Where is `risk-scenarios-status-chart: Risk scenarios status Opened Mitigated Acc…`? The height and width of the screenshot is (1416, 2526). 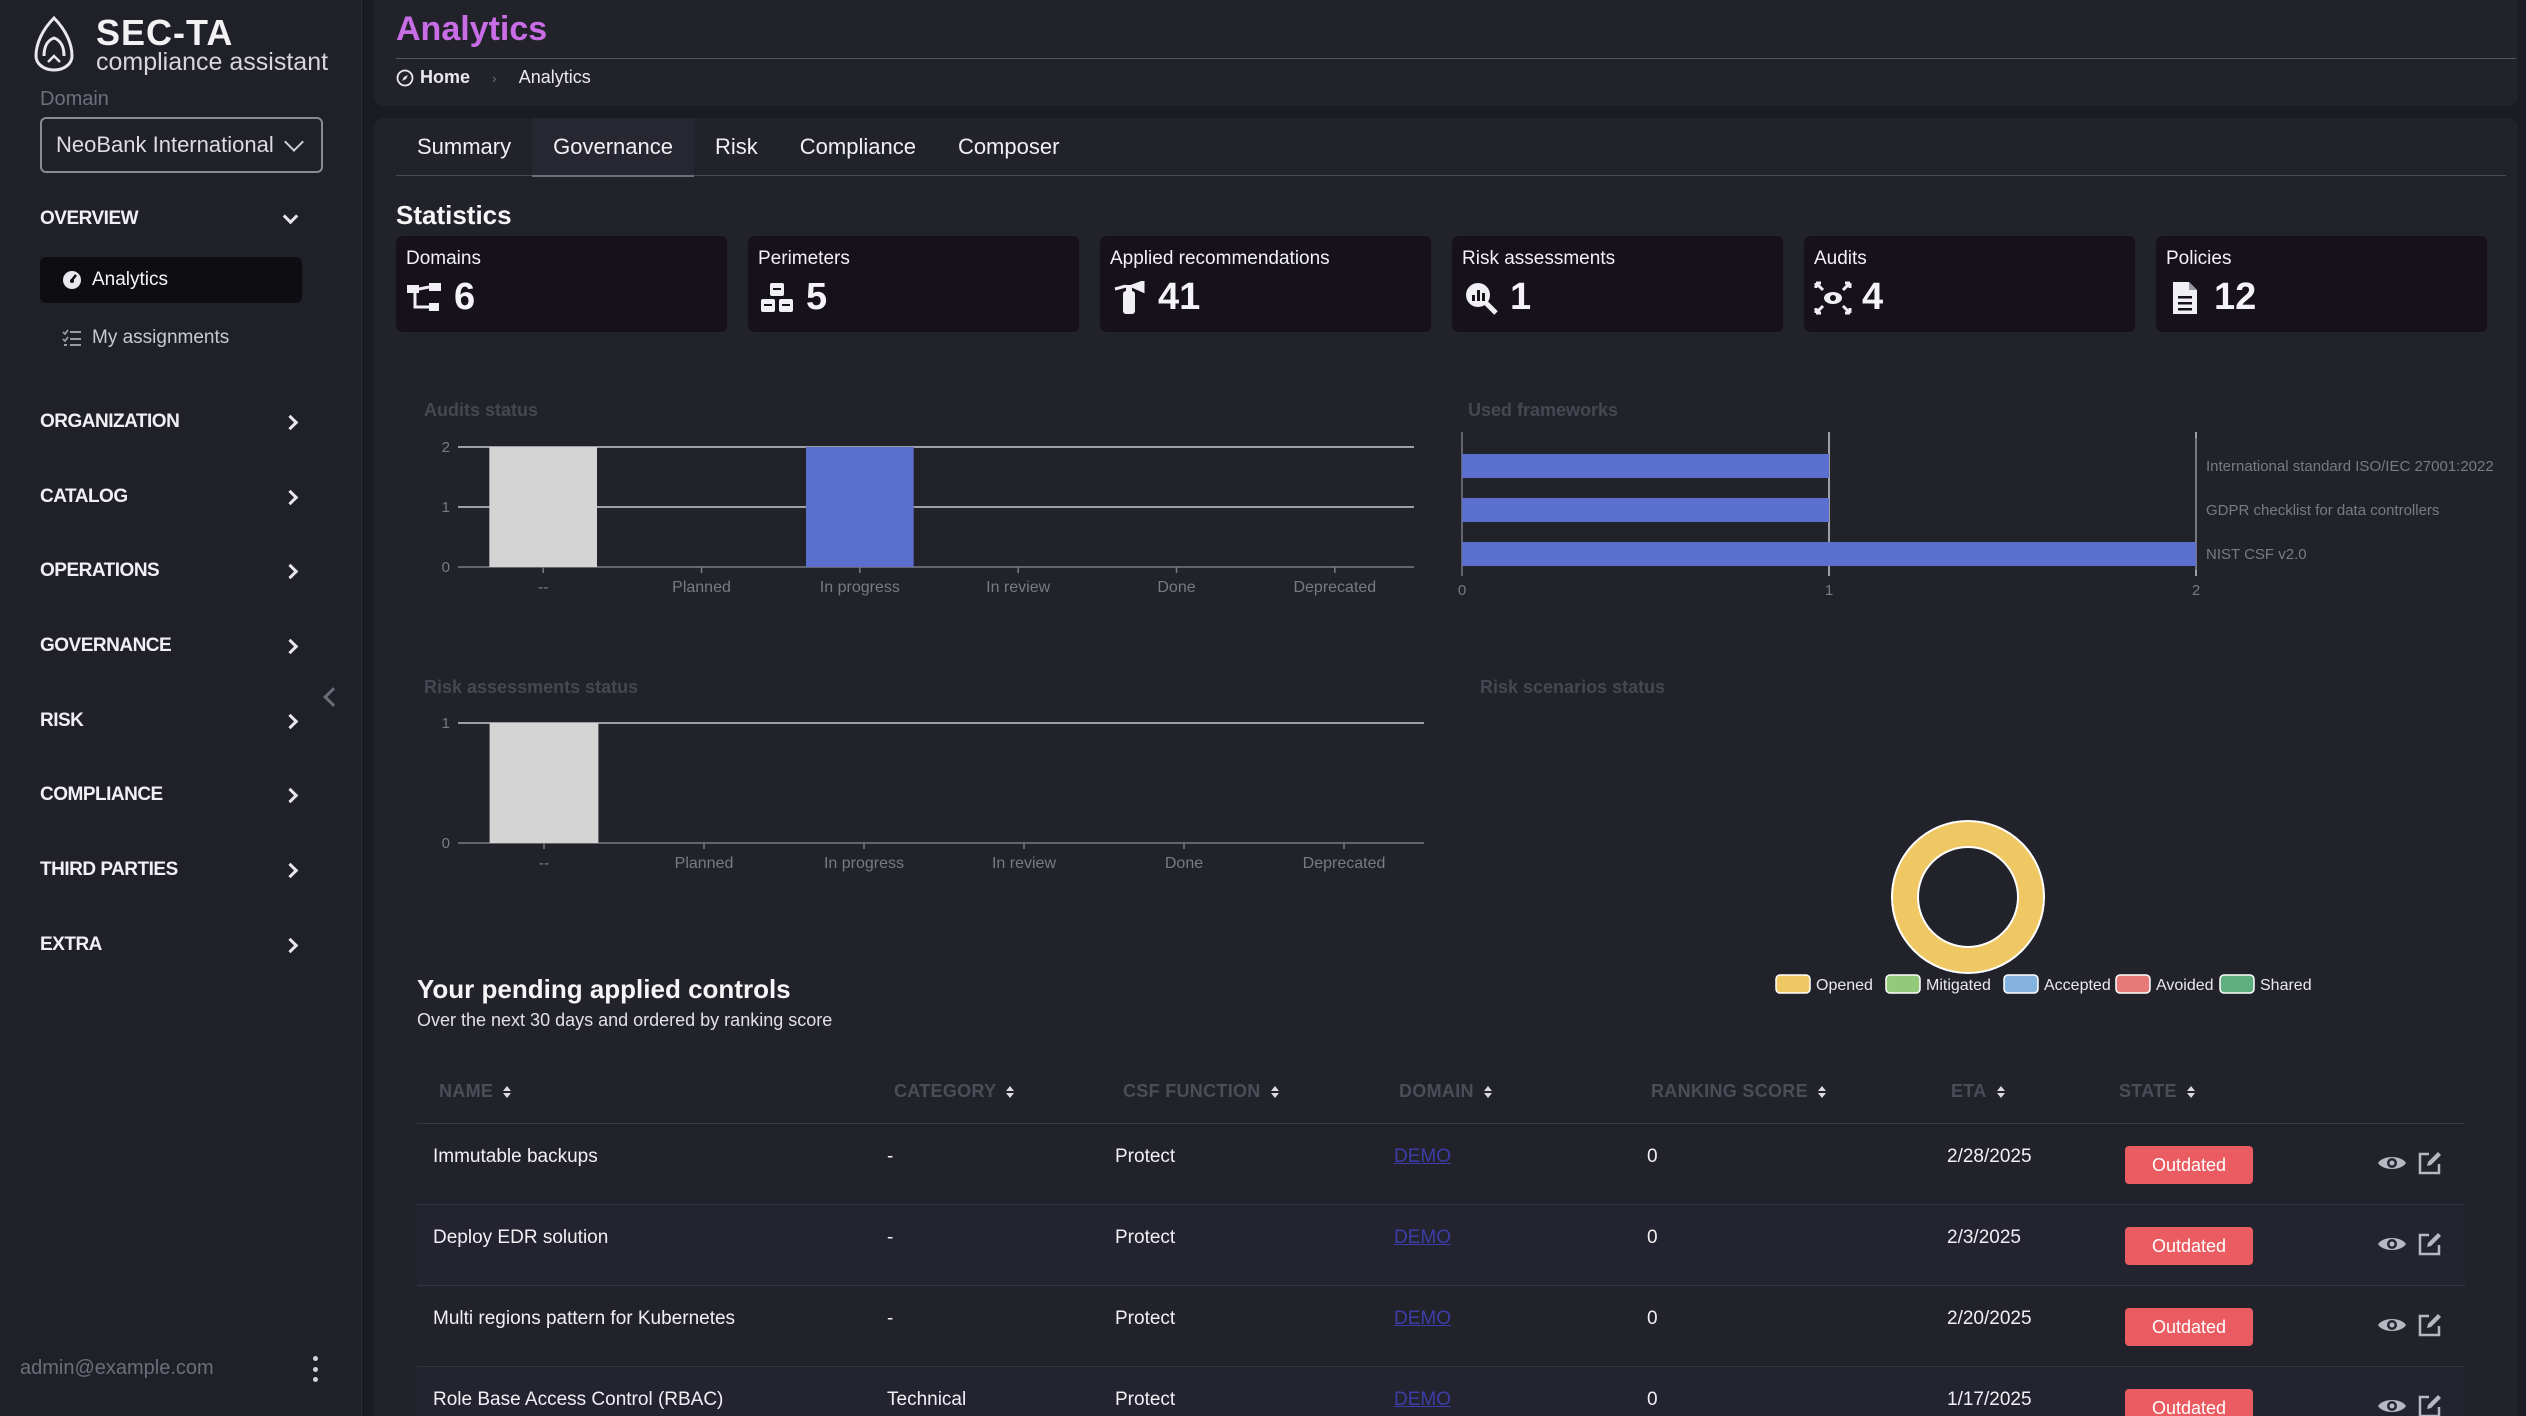 risk-scenarios-status-chart: Risk scenarios status Opened Mitigated Acc… is located at coordinates (1984, 840).